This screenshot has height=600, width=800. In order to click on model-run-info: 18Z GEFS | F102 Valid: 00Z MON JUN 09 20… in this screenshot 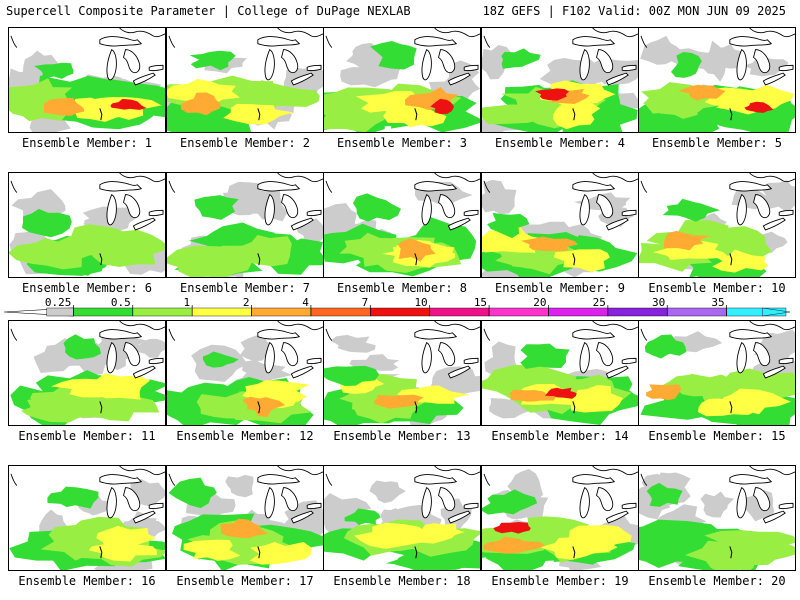, I will do `click(634, 11)`.